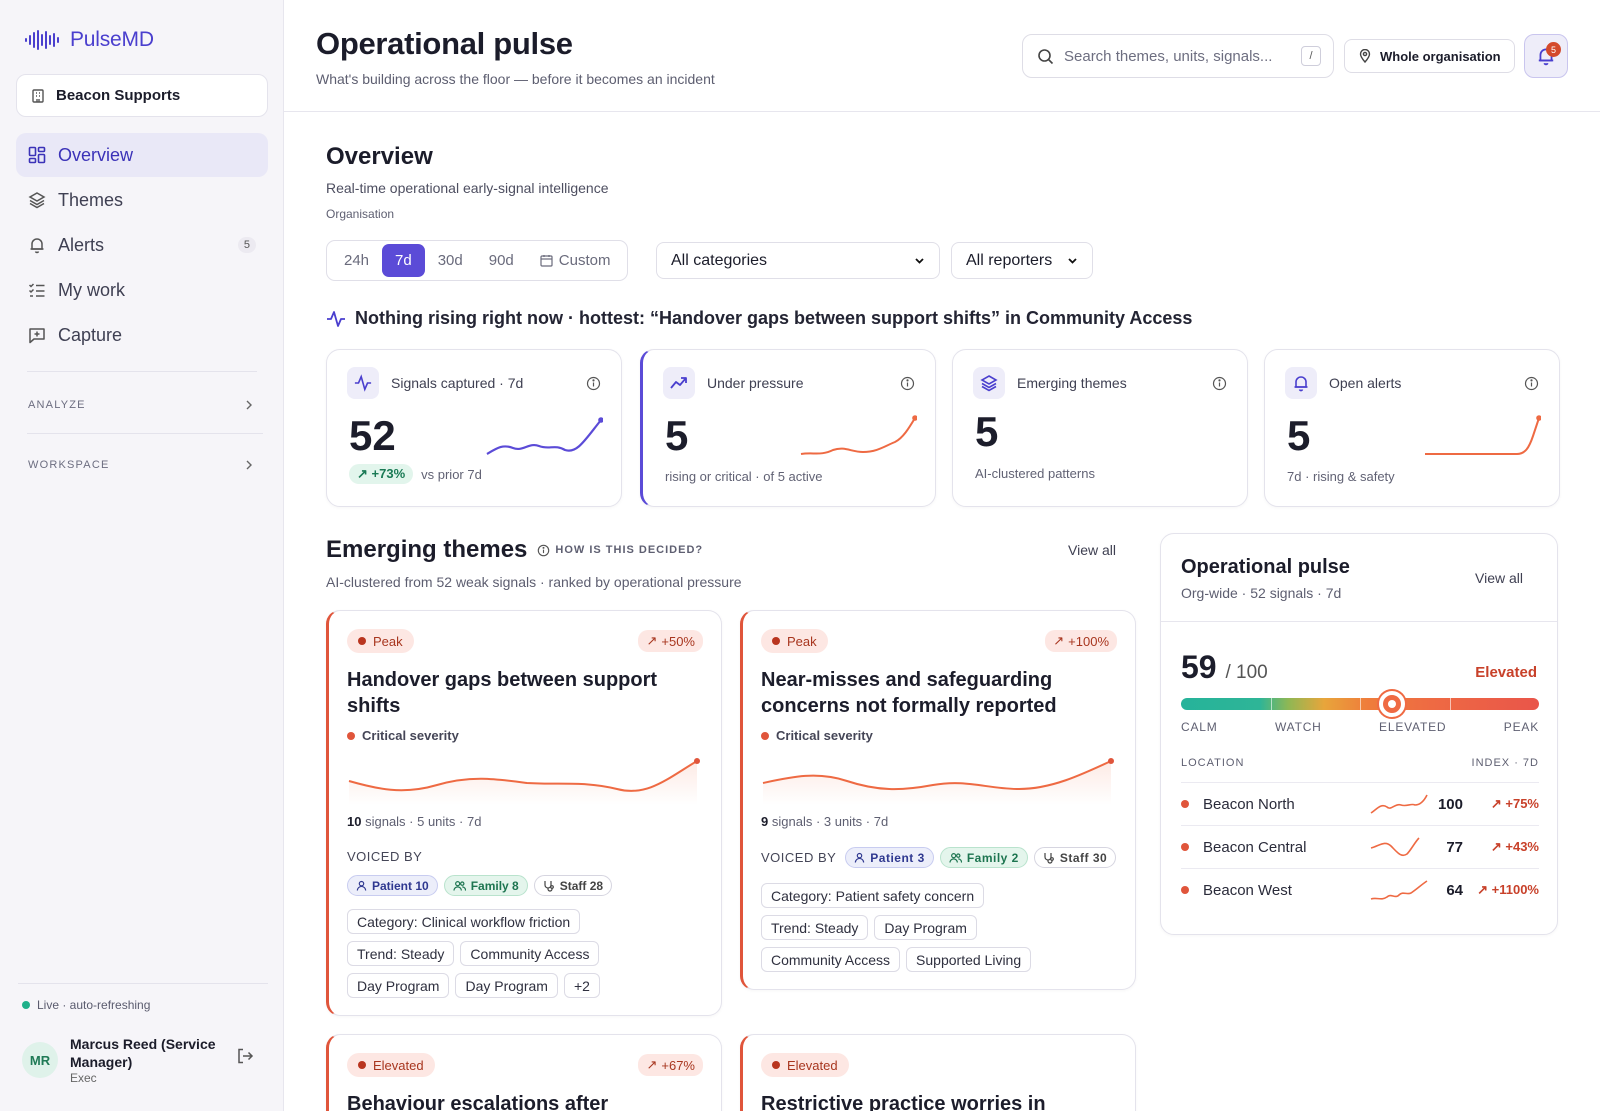 Image resolution: width=1600 pixels, height=1111 pixels. Describe the element at coordinates (1009, 260) in the screenshot. I see `reporter-filter-value: All reporters` at that location.